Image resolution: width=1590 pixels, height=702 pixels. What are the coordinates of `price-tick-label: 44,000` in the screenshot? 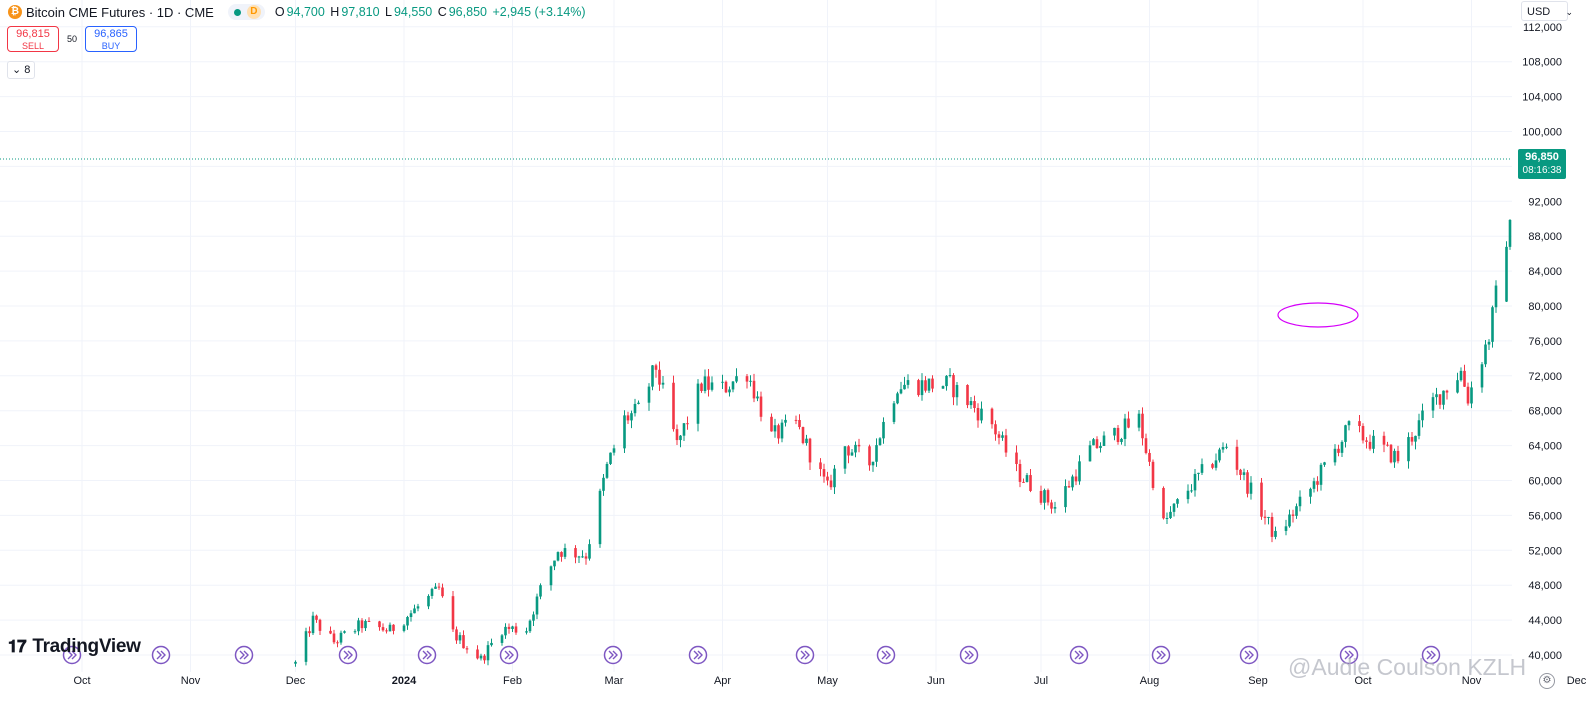 It's located at (1545, 621).